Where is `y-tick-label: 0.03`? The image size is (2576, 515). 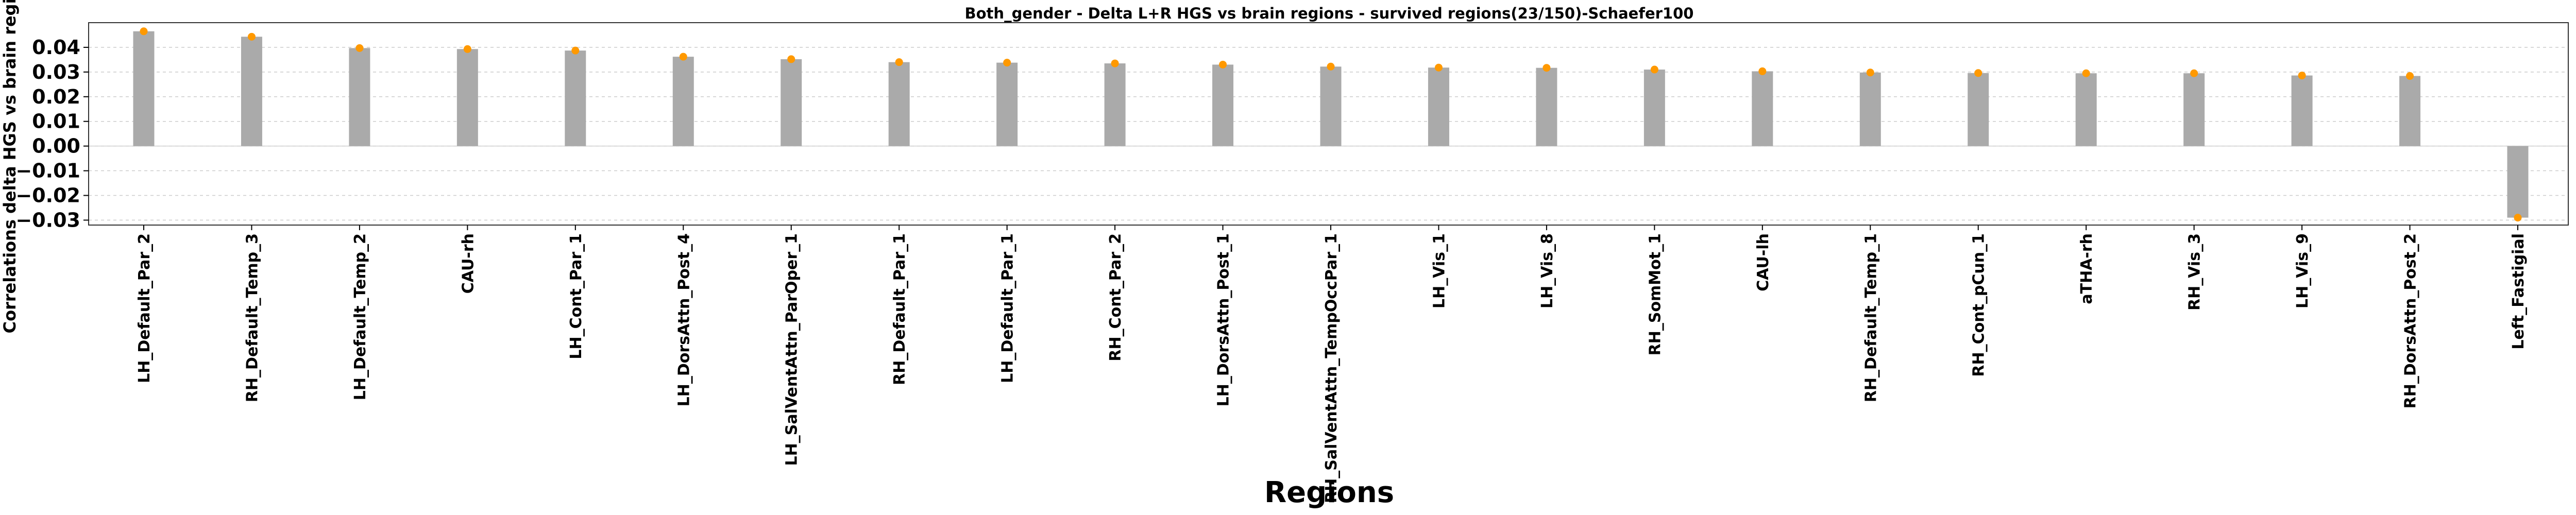
y-tick-label: 0.03 is located at coordinates (56, 72).